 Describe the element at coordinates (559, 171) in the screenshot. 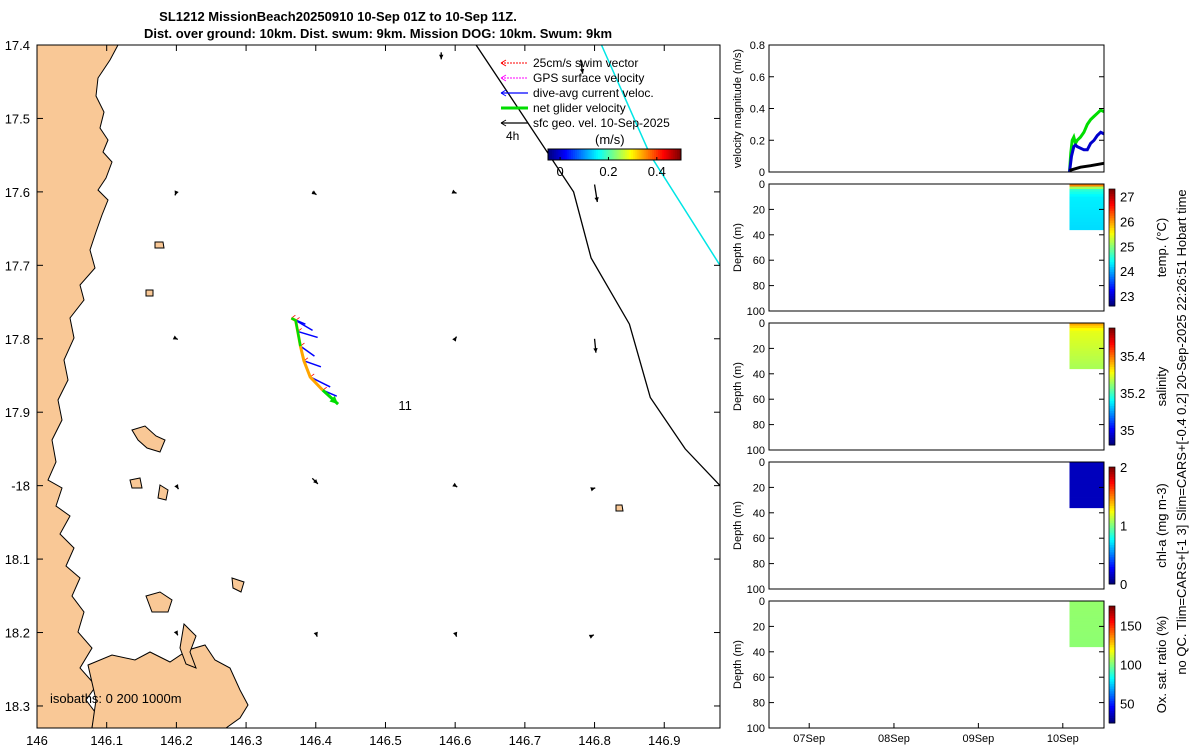

I see `map-colorbar-tick-label: 0` at that location.